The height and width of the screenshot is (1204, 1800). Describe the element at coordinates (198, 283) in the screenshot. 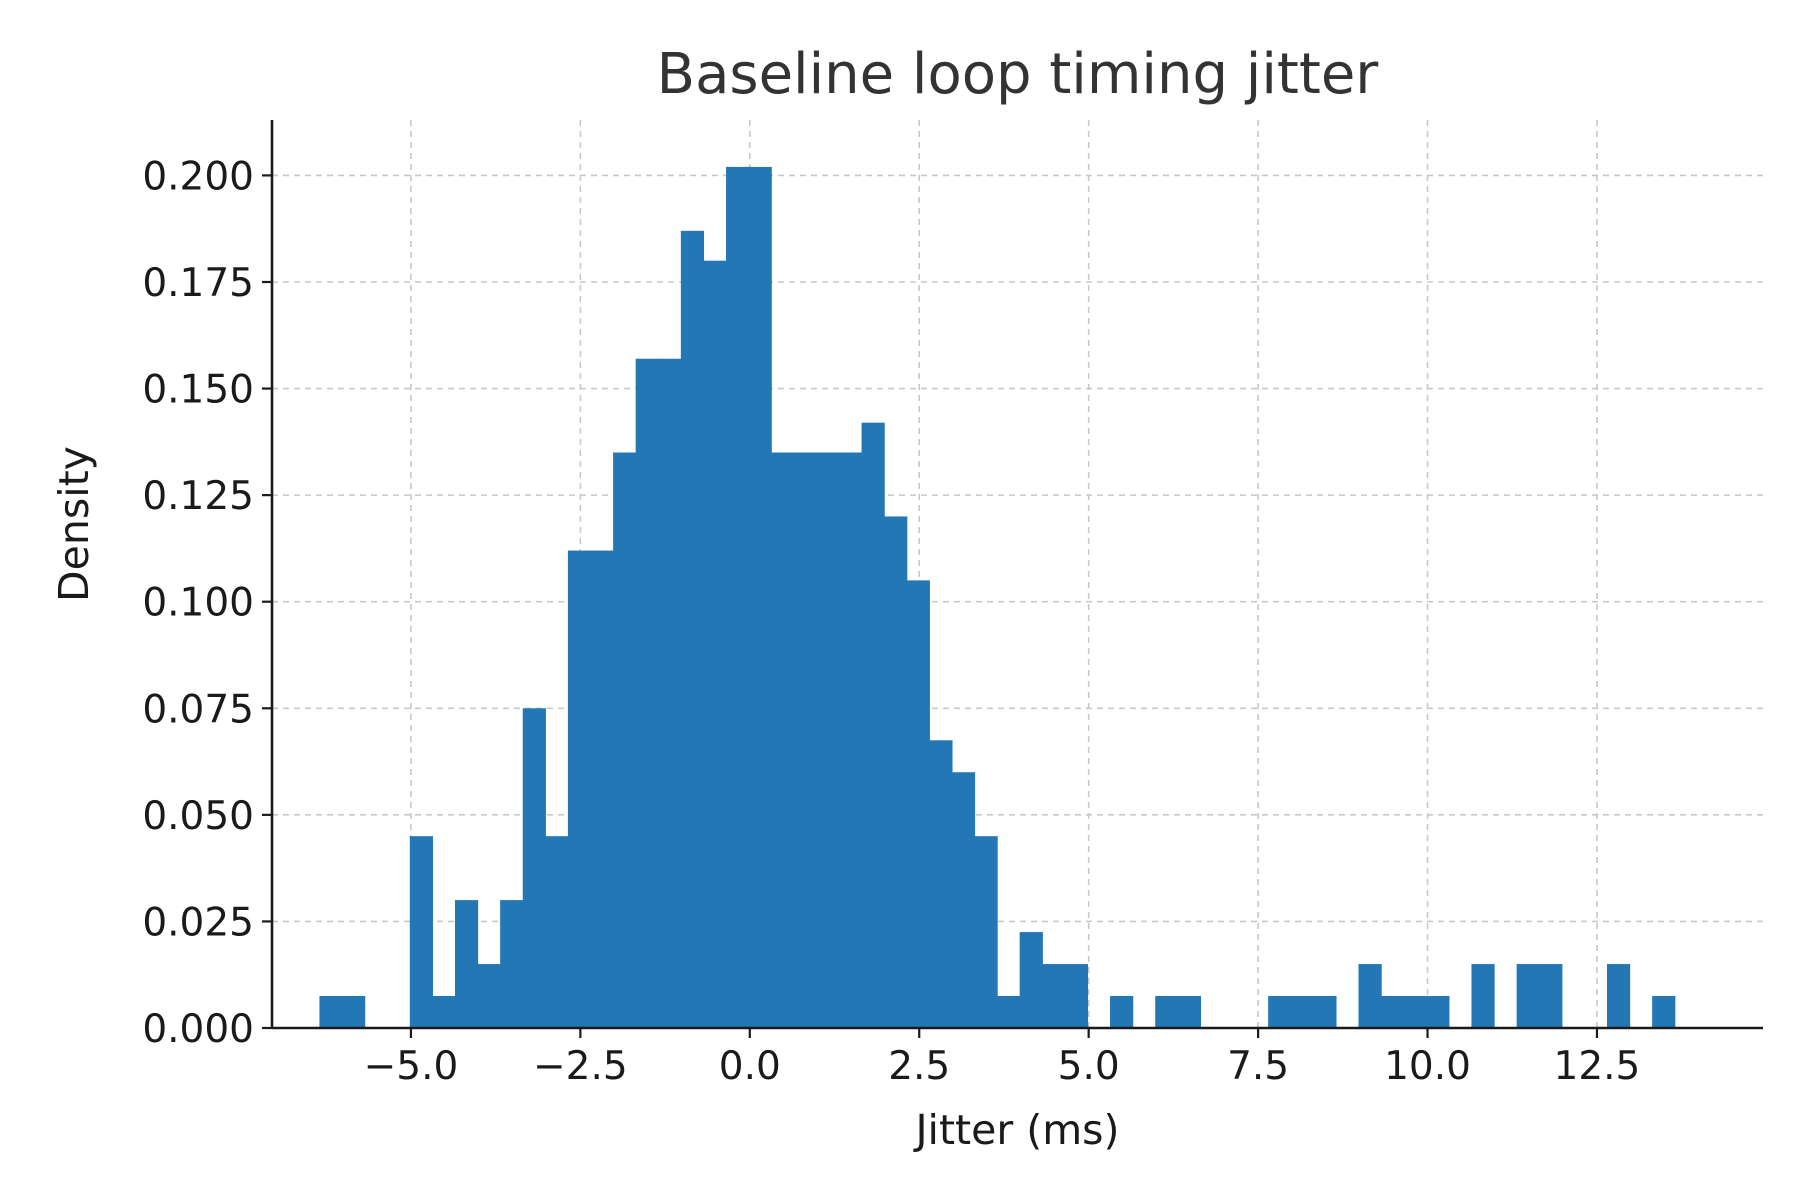

I see `y-tick-label: 0.175` at that location.